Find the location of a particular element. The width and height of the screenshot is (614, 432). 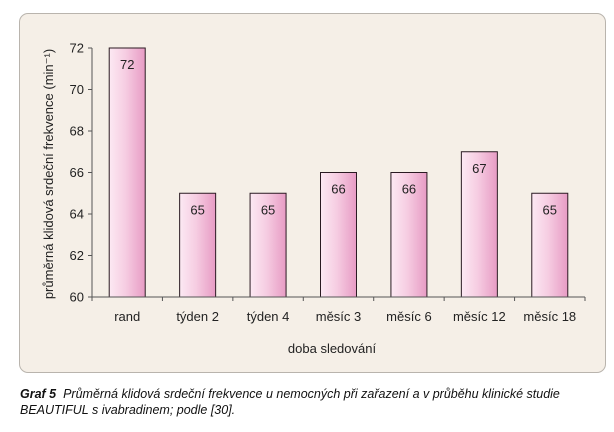

x-tick-label: týden 4 is located at coordinates (268, 316).